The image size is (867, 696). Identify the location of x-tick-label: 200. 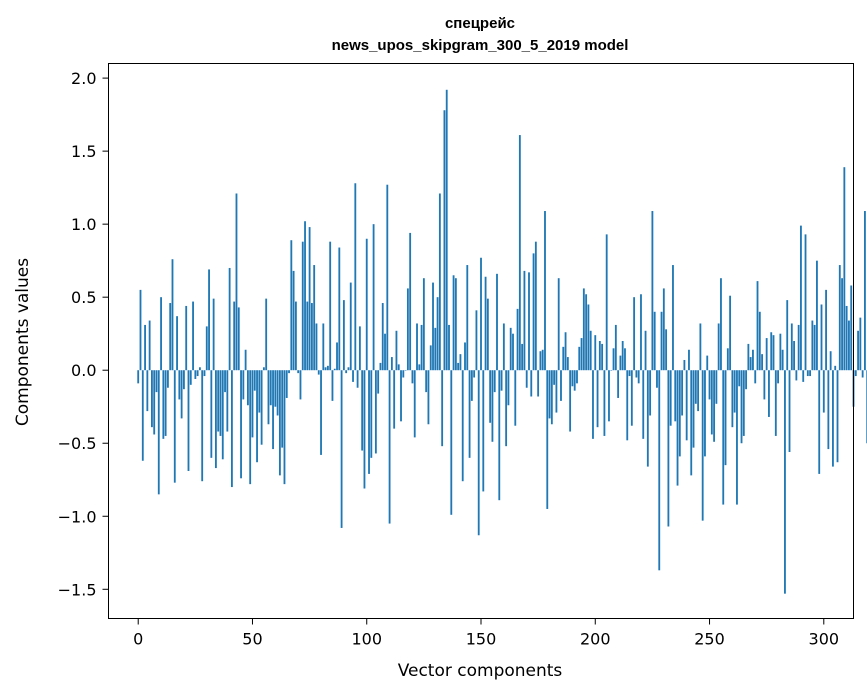
(595, 639).